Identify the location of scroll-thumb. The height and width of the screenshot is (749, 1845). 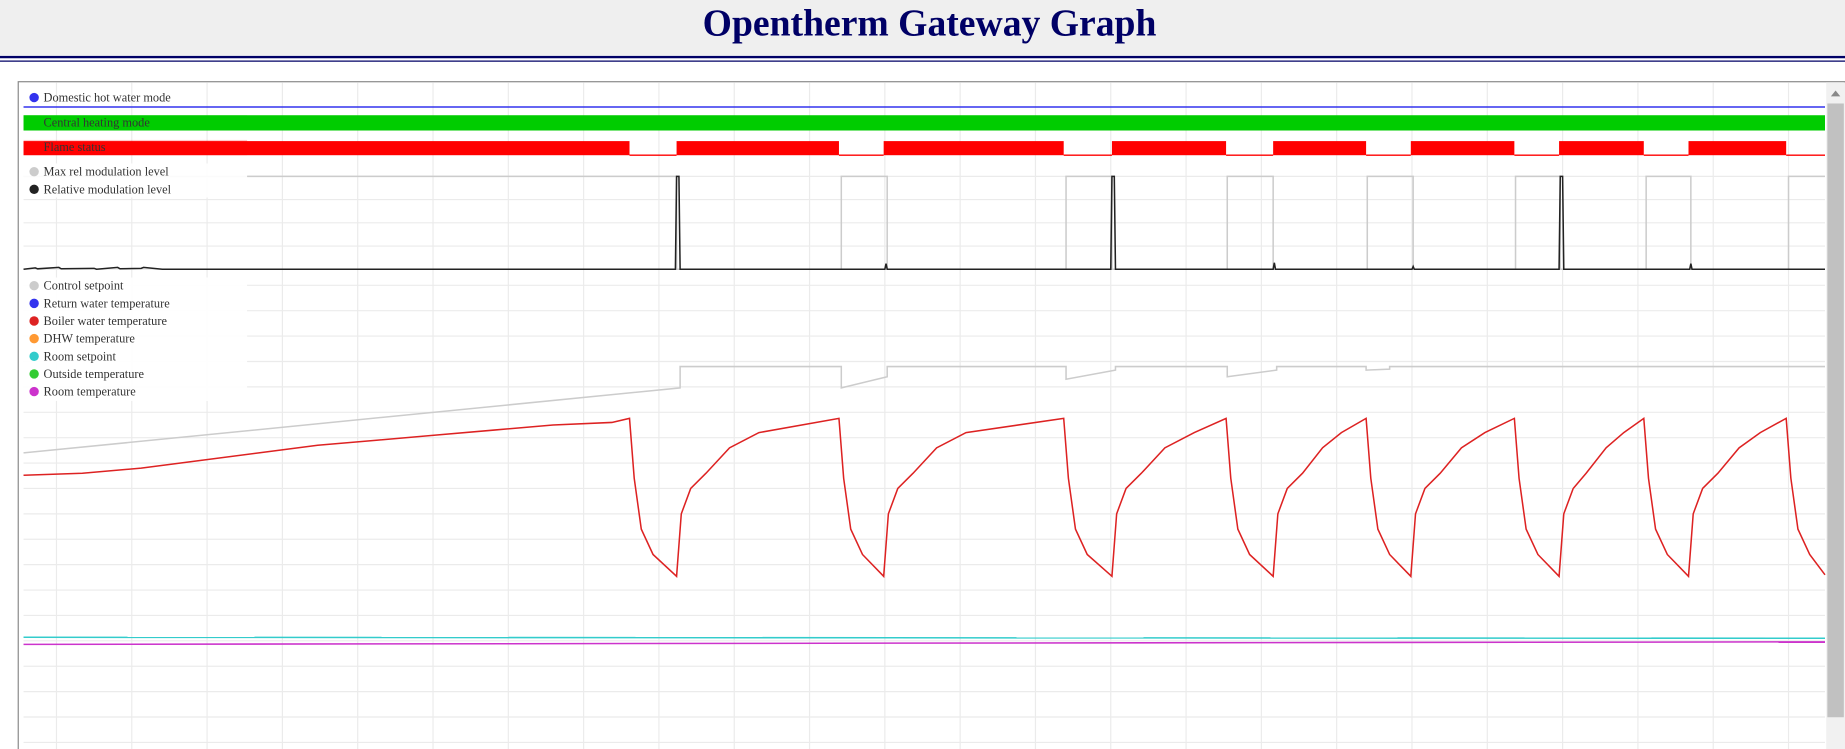
(1835, 410).